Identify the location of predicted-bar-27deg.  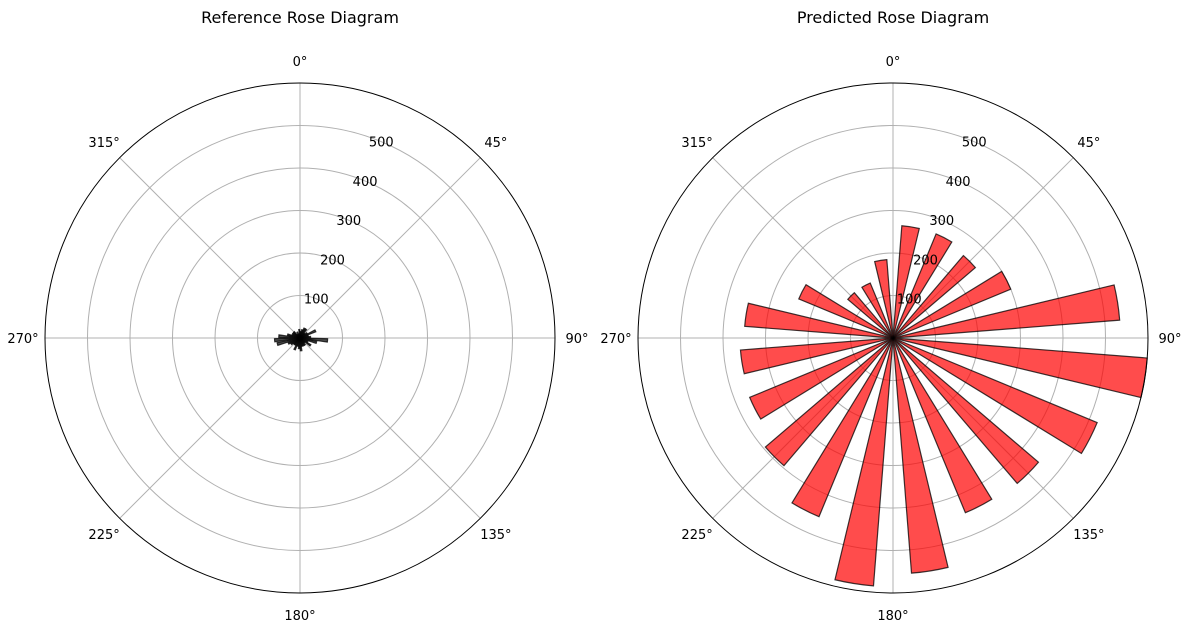
(922, 286).